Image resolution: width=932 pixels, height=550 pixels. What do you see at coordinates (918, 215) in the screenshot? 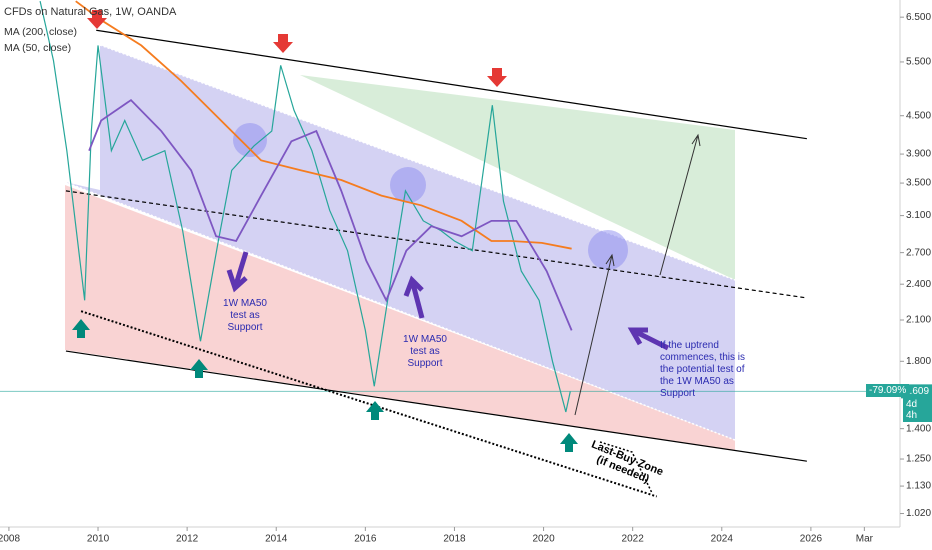
I see `y-tick-label: 3.100` at bounding box center [918, 215].